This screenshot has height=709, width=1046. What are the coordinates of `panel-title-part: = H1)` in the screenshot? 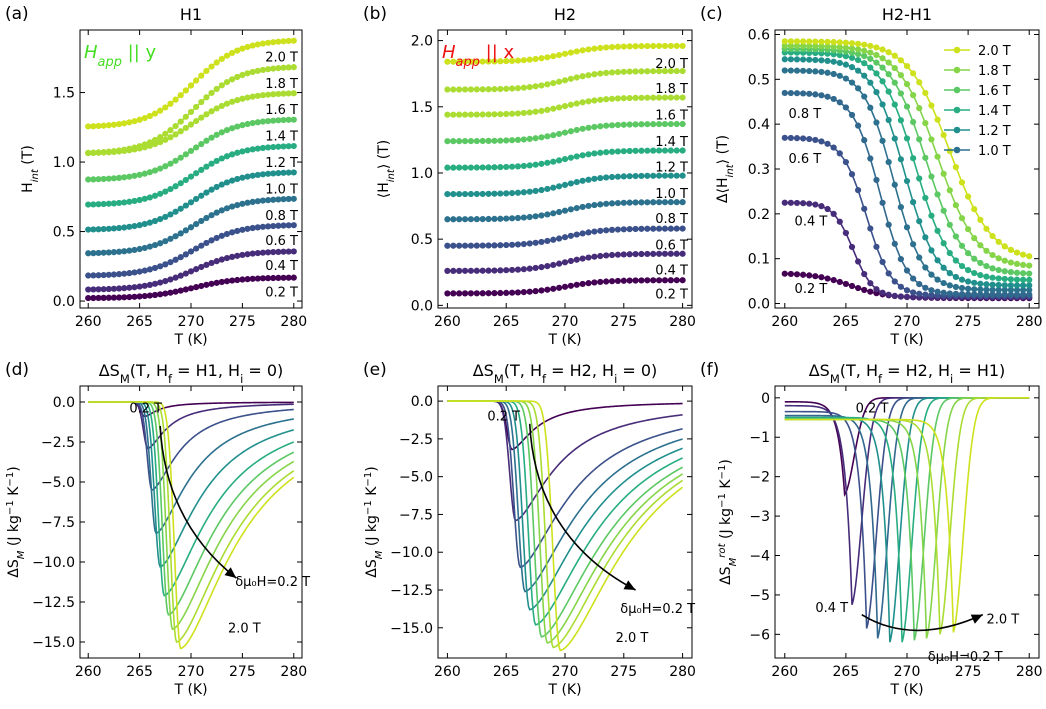 It's located at (979, 370).